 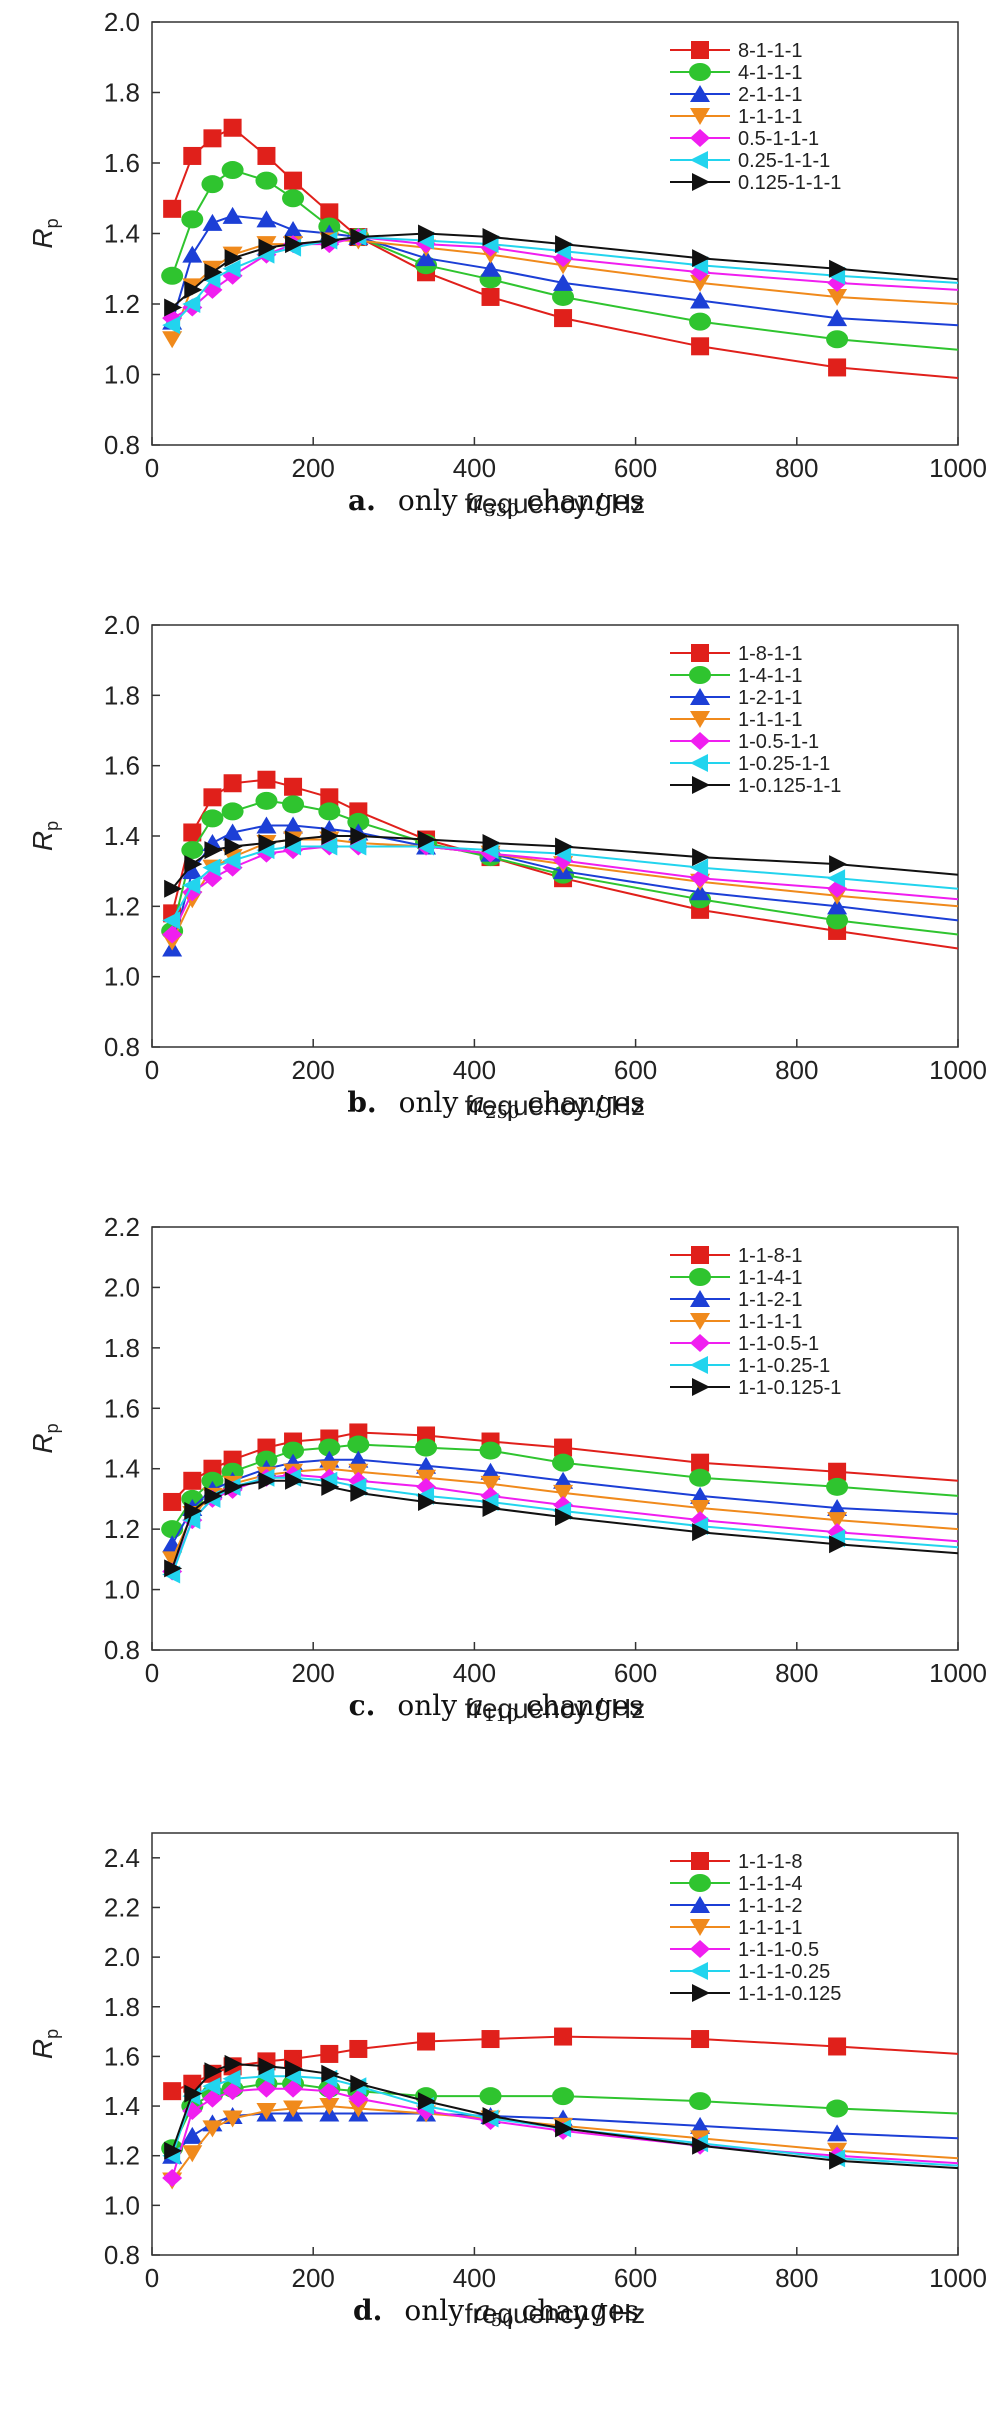 What do you see at coordinates (770, 1928) in the screenshot?
I see `legend-label: 1-1-1-1` at bounding box center [770, 1928].